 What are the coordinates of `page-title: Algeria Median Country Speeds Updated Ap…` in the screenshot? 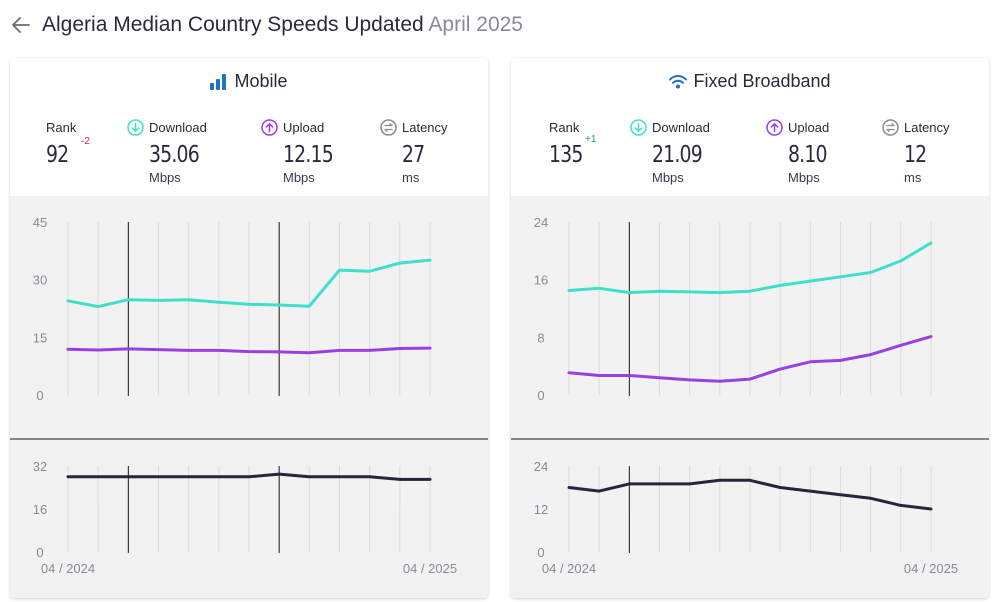 It's located at (282, 25).